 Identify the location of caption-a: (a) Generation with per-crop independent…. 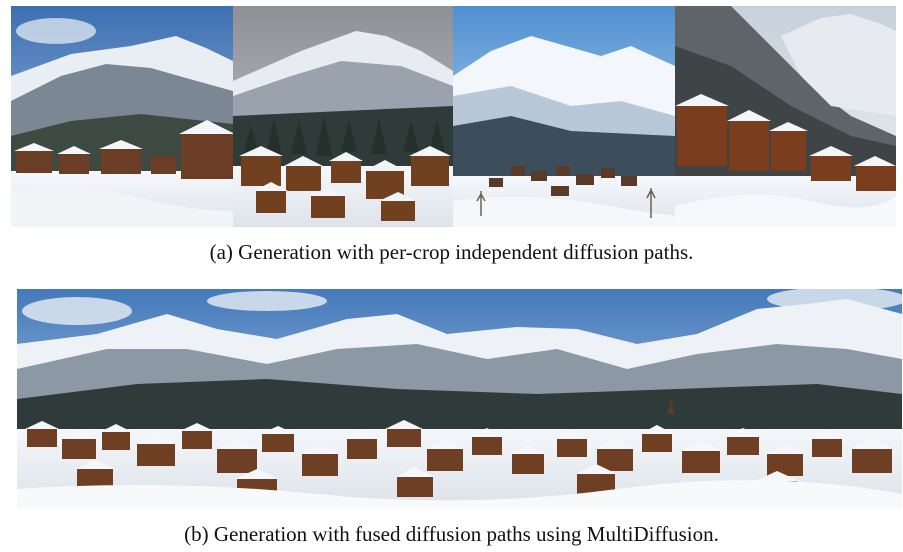
(451, 252).